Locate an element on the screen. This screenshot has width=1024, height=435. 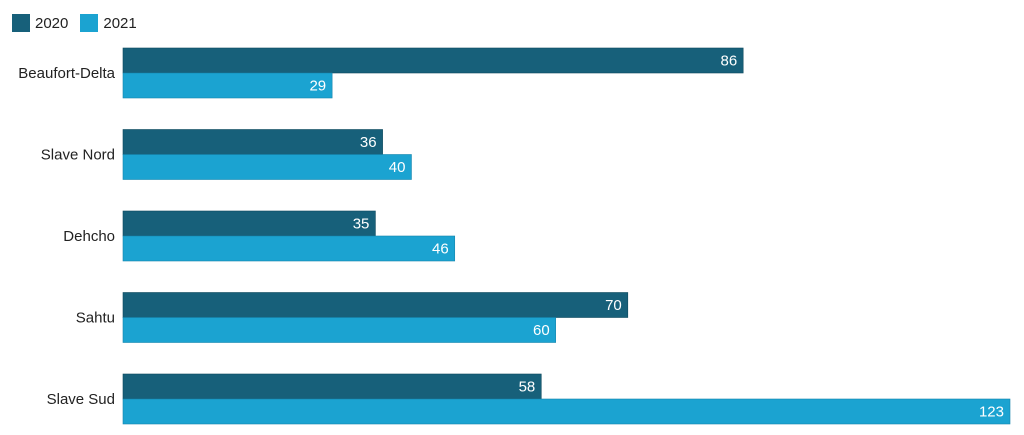
data-label: 60 is located at coordinates (541, 330).